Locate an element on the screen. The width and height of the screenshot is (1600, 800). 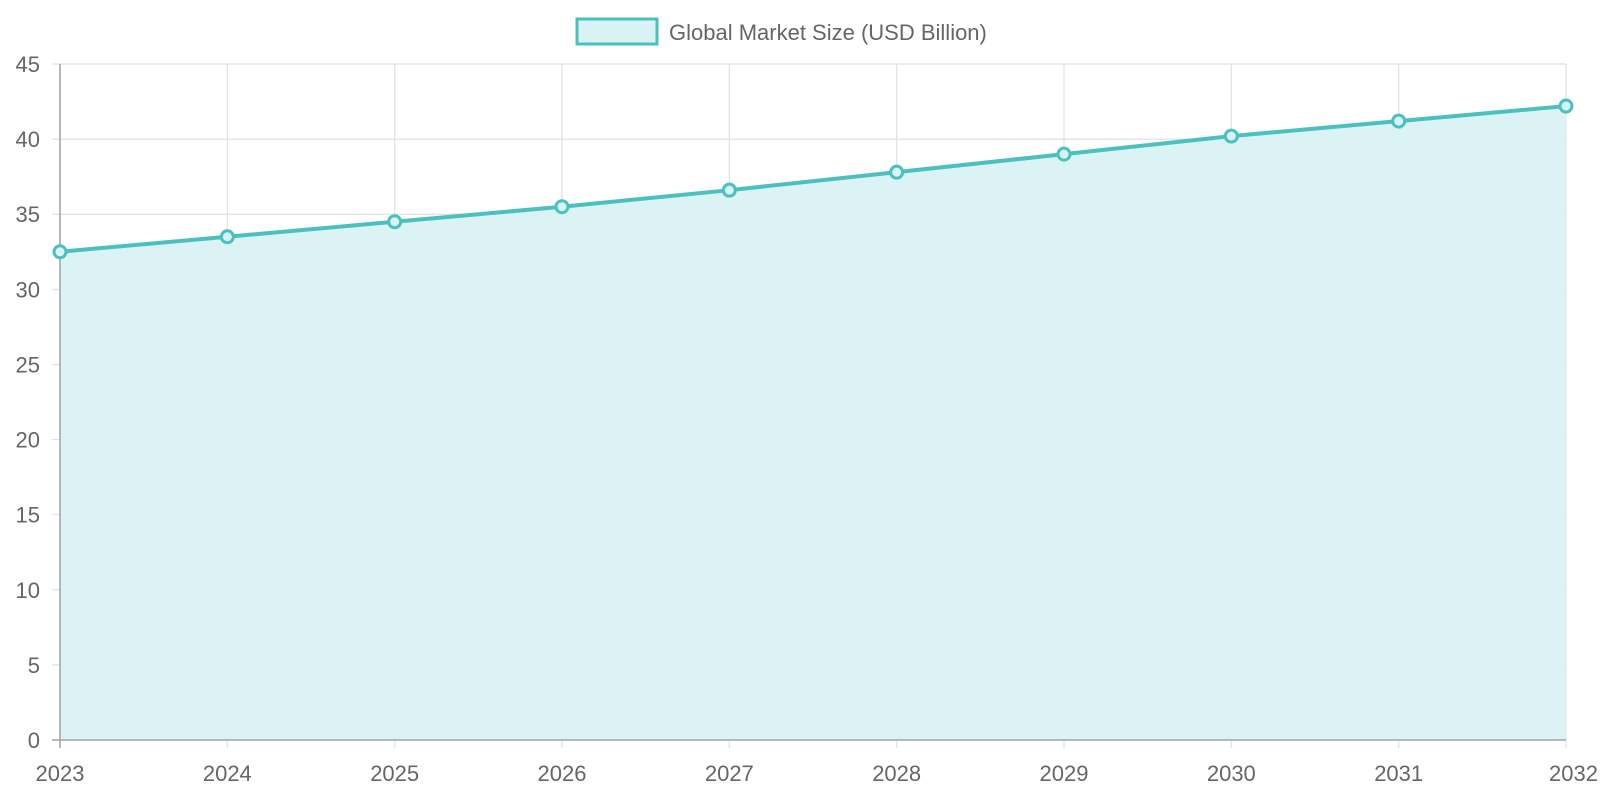
x-tick-label: 2030 is located at coordinates (1231, 773).